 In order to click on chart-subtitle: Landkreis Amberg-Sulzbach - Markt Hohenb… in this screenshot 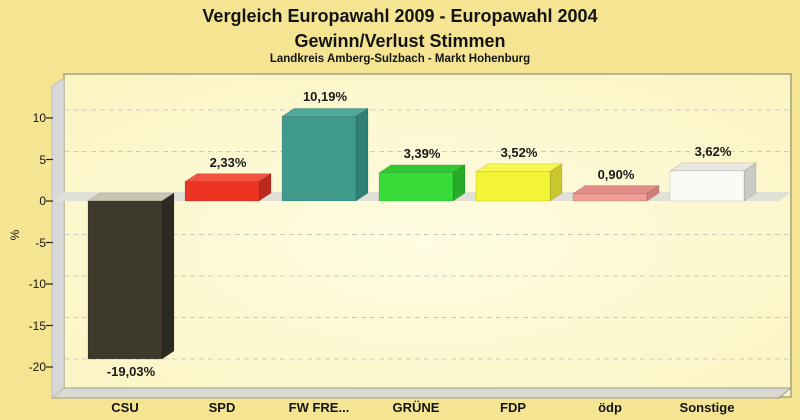, I will do `click(400, 59)`.